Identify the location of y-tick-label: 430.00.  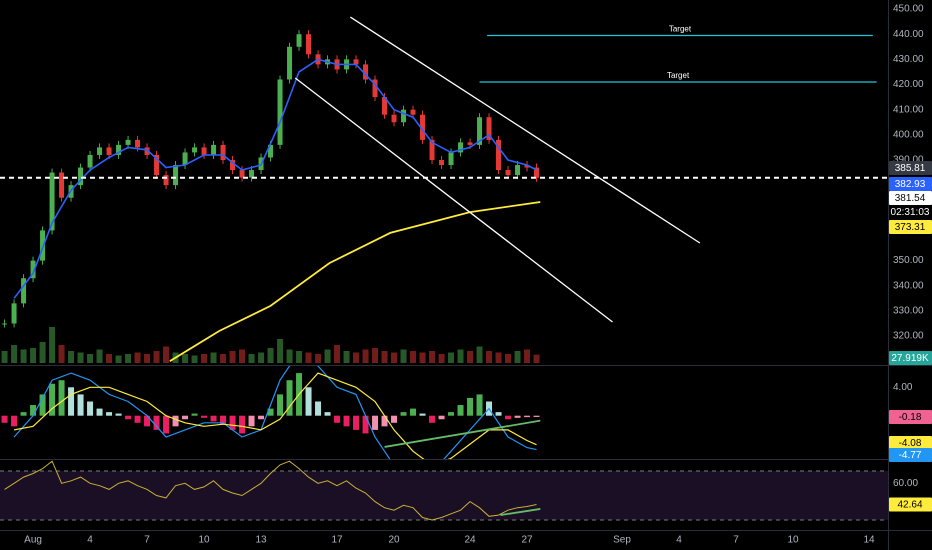
(908, 59).